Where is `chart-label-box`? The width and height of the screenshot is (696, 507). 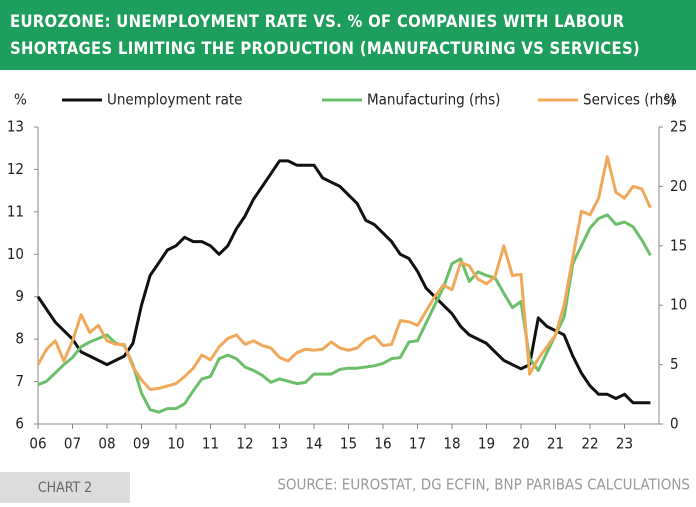
chart-label-box is located at coordinates (65, 487).